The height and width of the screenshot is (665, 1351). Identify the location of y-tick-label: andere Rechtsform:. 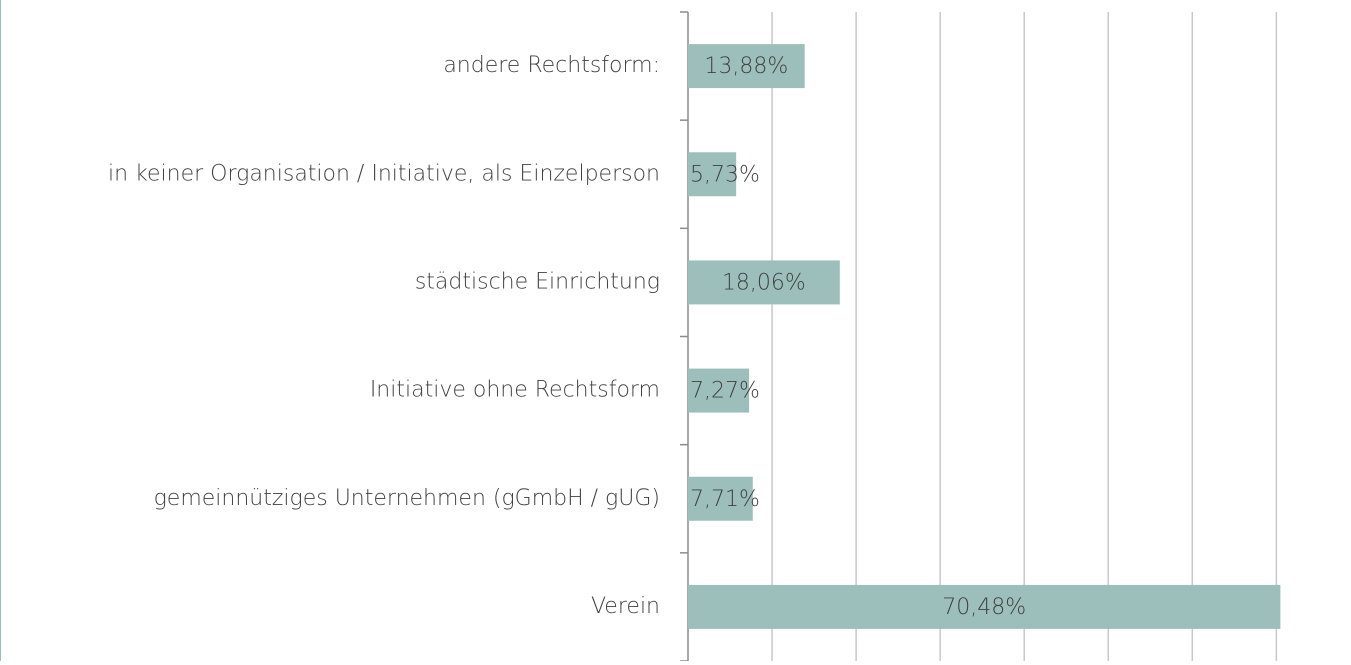
(551, 65).